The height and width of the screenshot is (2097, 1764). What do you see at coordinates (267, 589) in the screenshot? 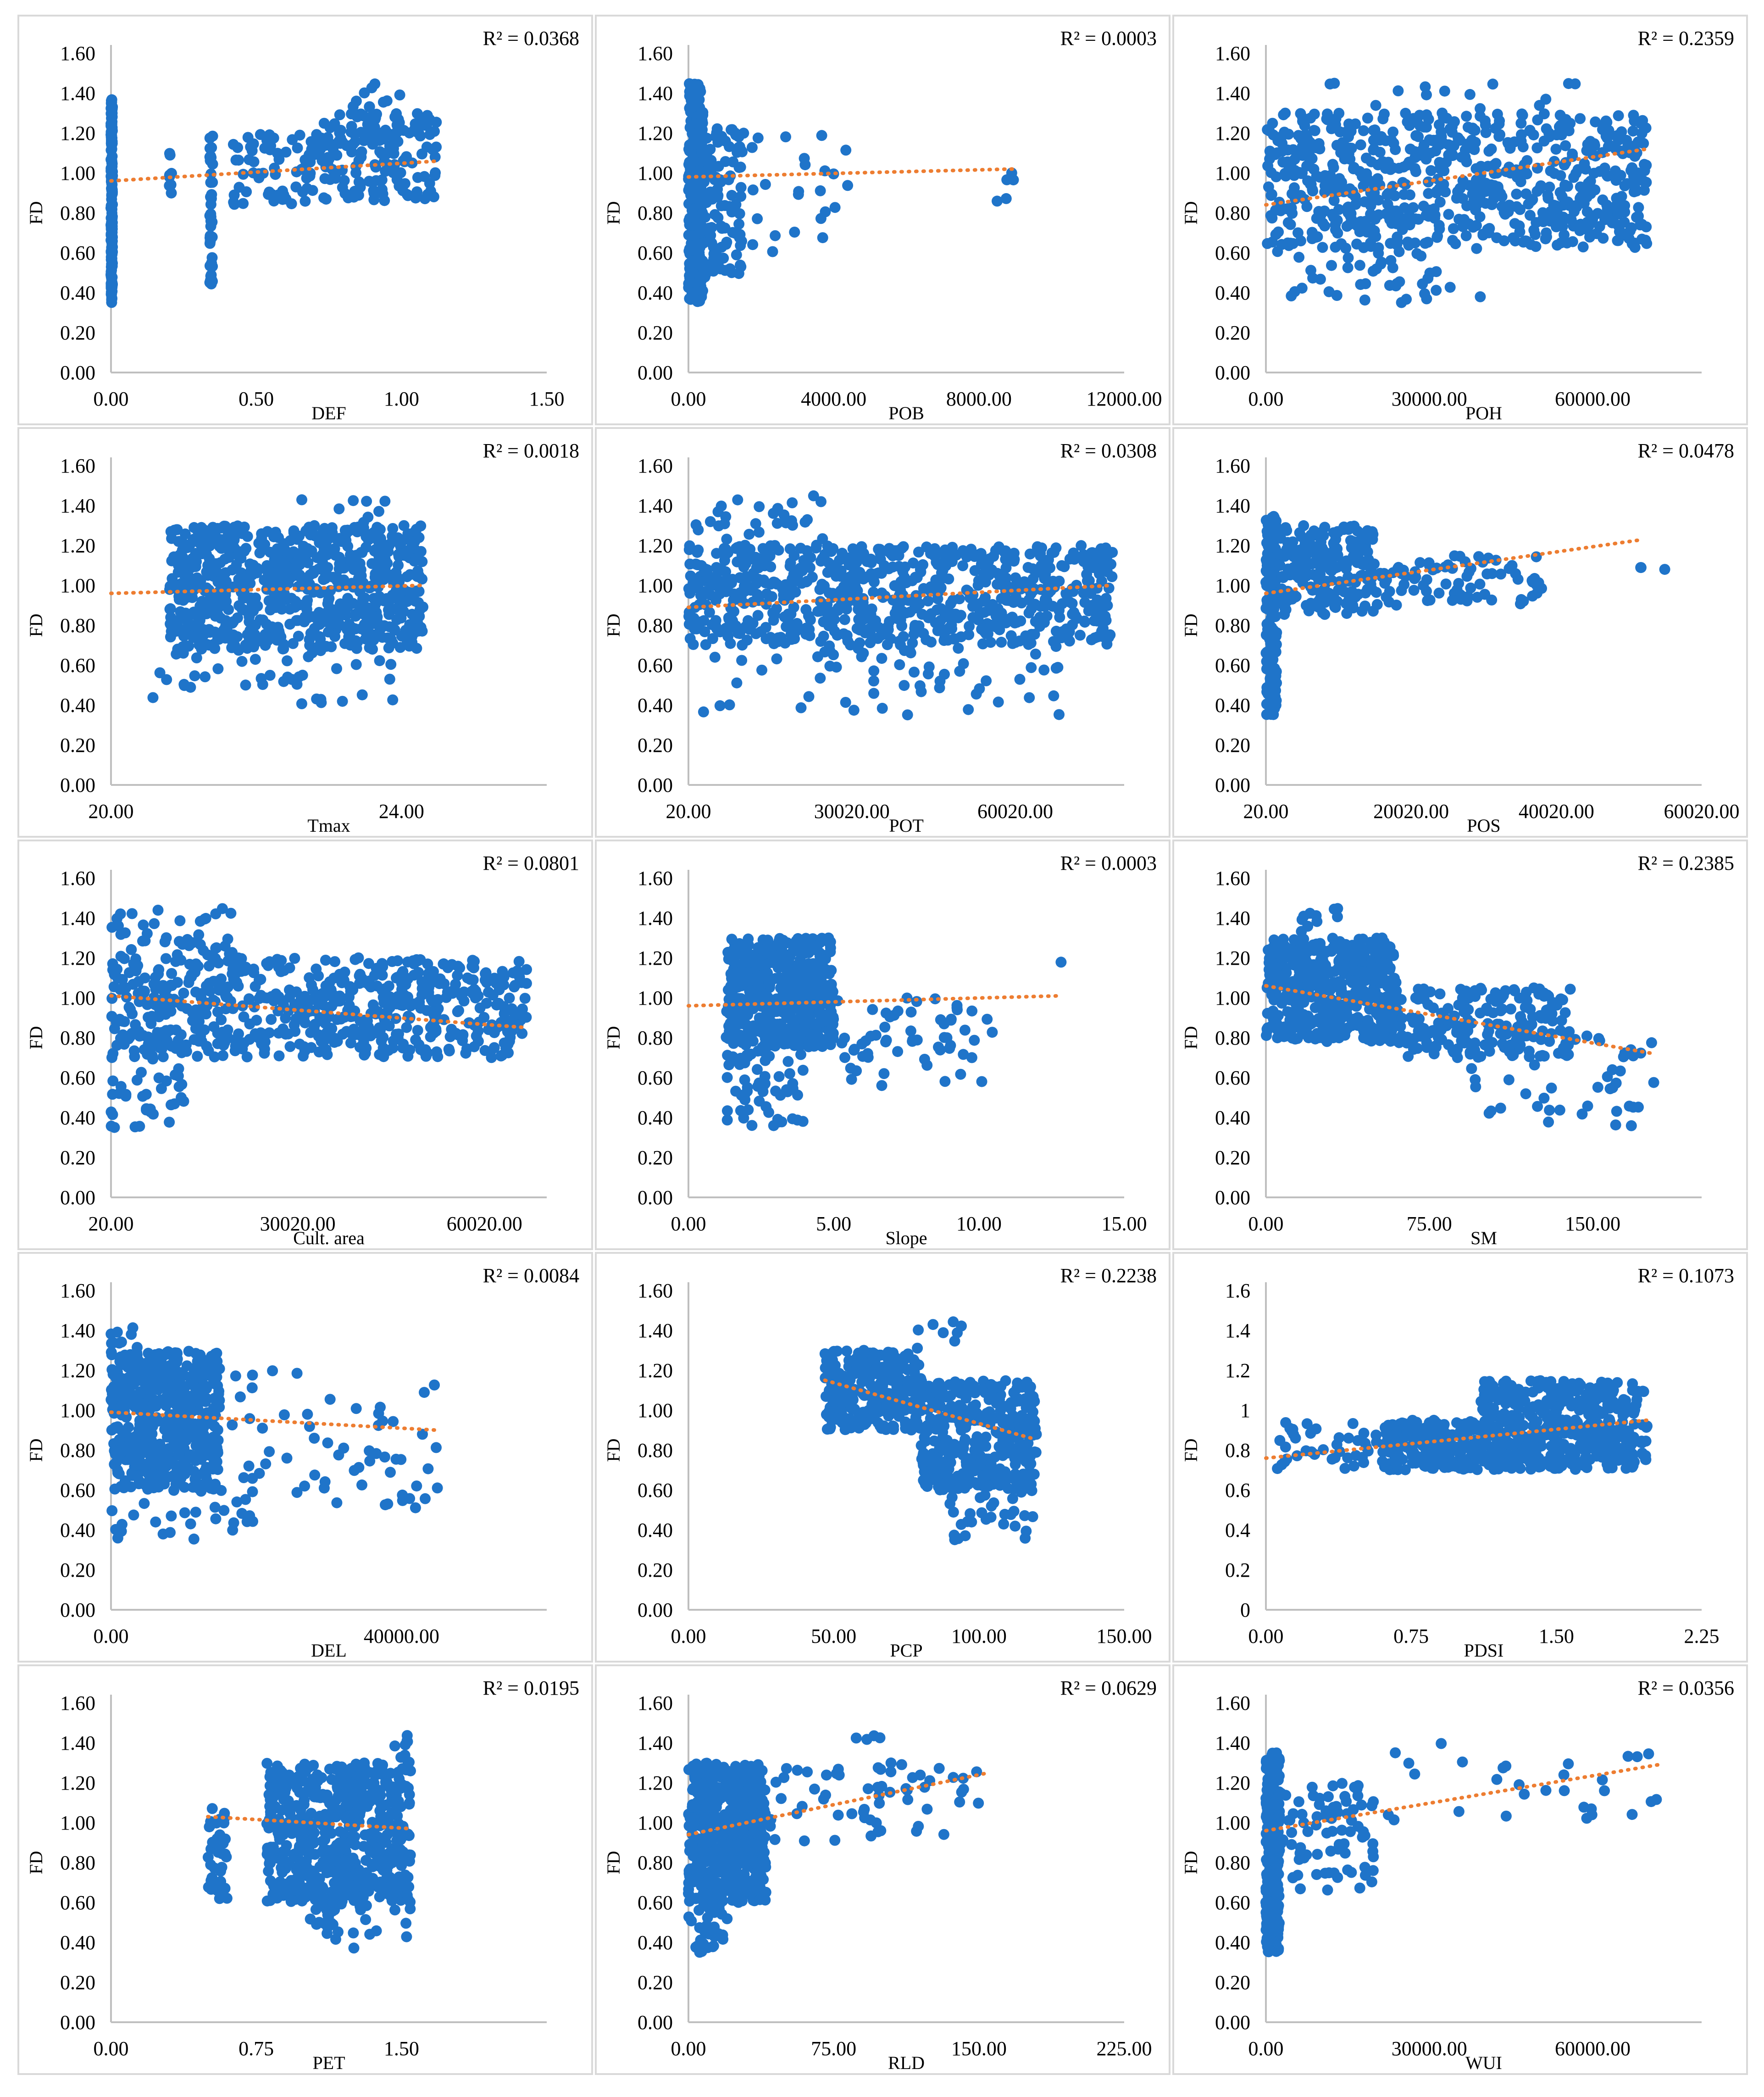
I see `trend-line` at bounding box center [267, 589].